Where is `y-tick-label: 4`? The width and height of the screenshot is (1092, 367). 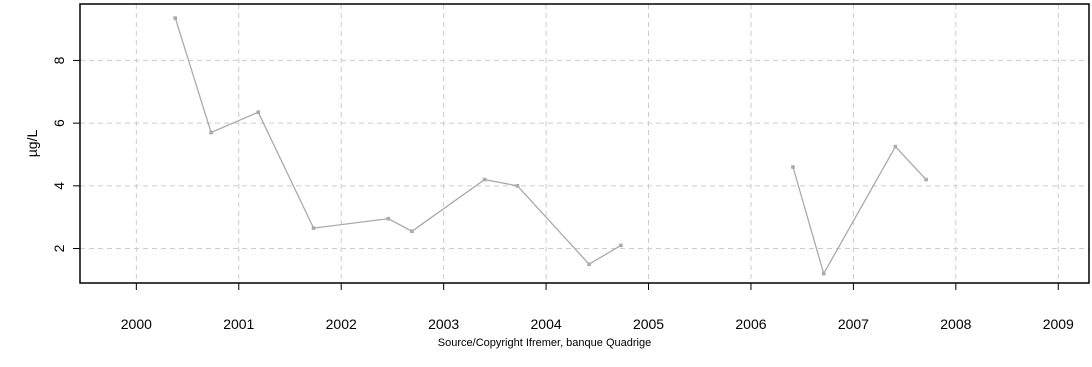
y-tick-label: 4 is located at coordinates (59, 186).